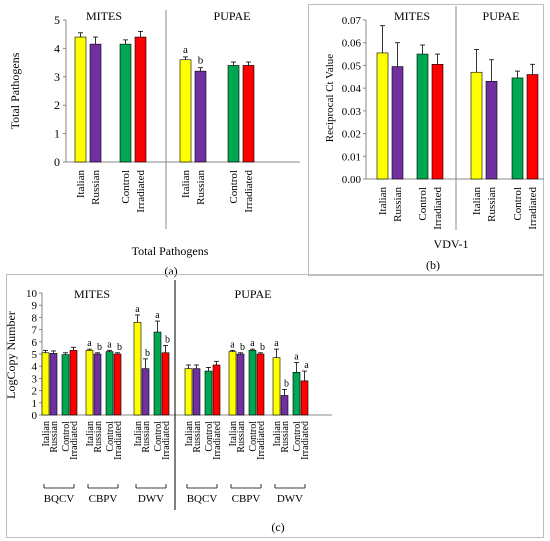 This screenshot has height=541, width=550. What do you see at coordinates (533, 208) in the screenshot?
I see `b-x-tick-label: Irradiated` at bounding box center [533, 208].